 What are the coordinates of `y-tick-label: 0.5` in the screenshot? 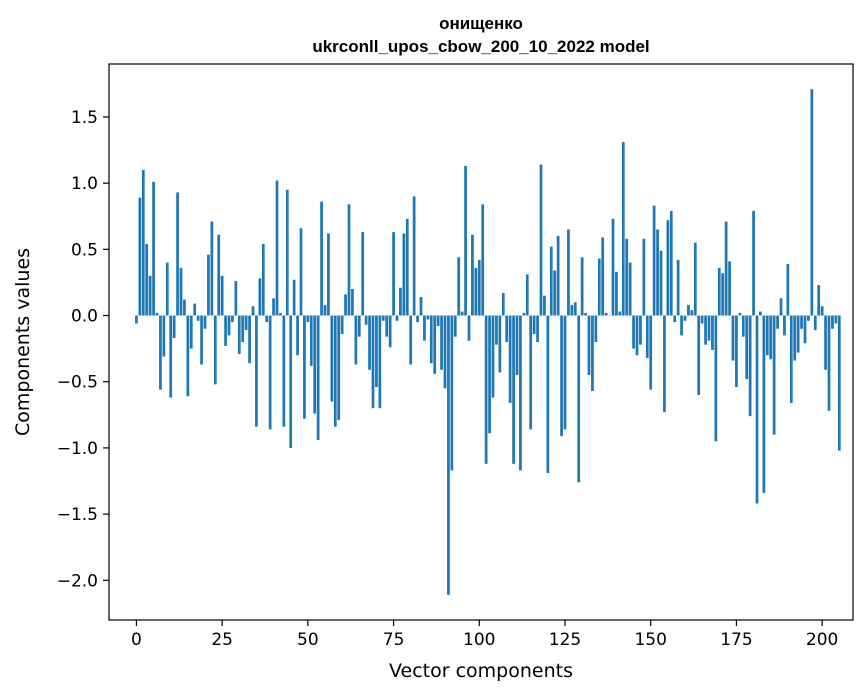 It's located at (84, 250).